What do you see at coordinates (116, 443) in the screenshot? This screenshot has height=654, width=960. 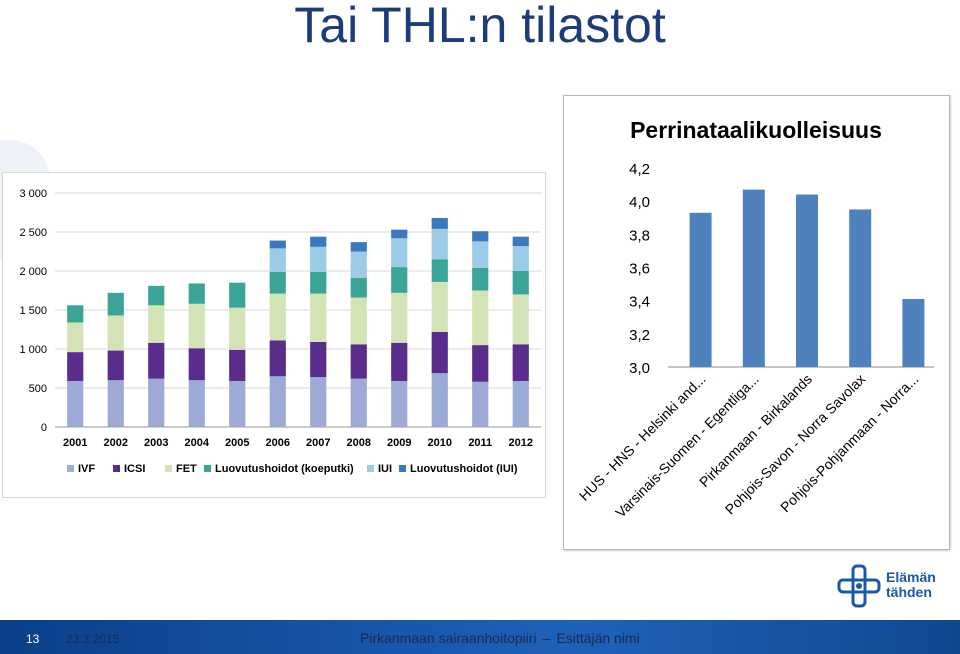 I see `x-tick-label: 2002` at bounding box center [116, 443].